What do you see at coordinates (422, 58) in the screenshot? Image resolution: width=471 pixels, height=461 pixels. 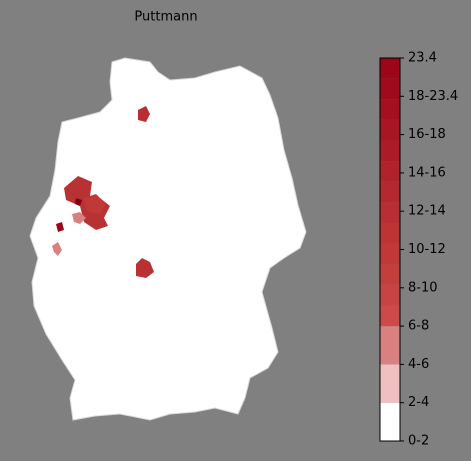 I see `colorbar-label: 23.4` at bounding box center [422, 58].